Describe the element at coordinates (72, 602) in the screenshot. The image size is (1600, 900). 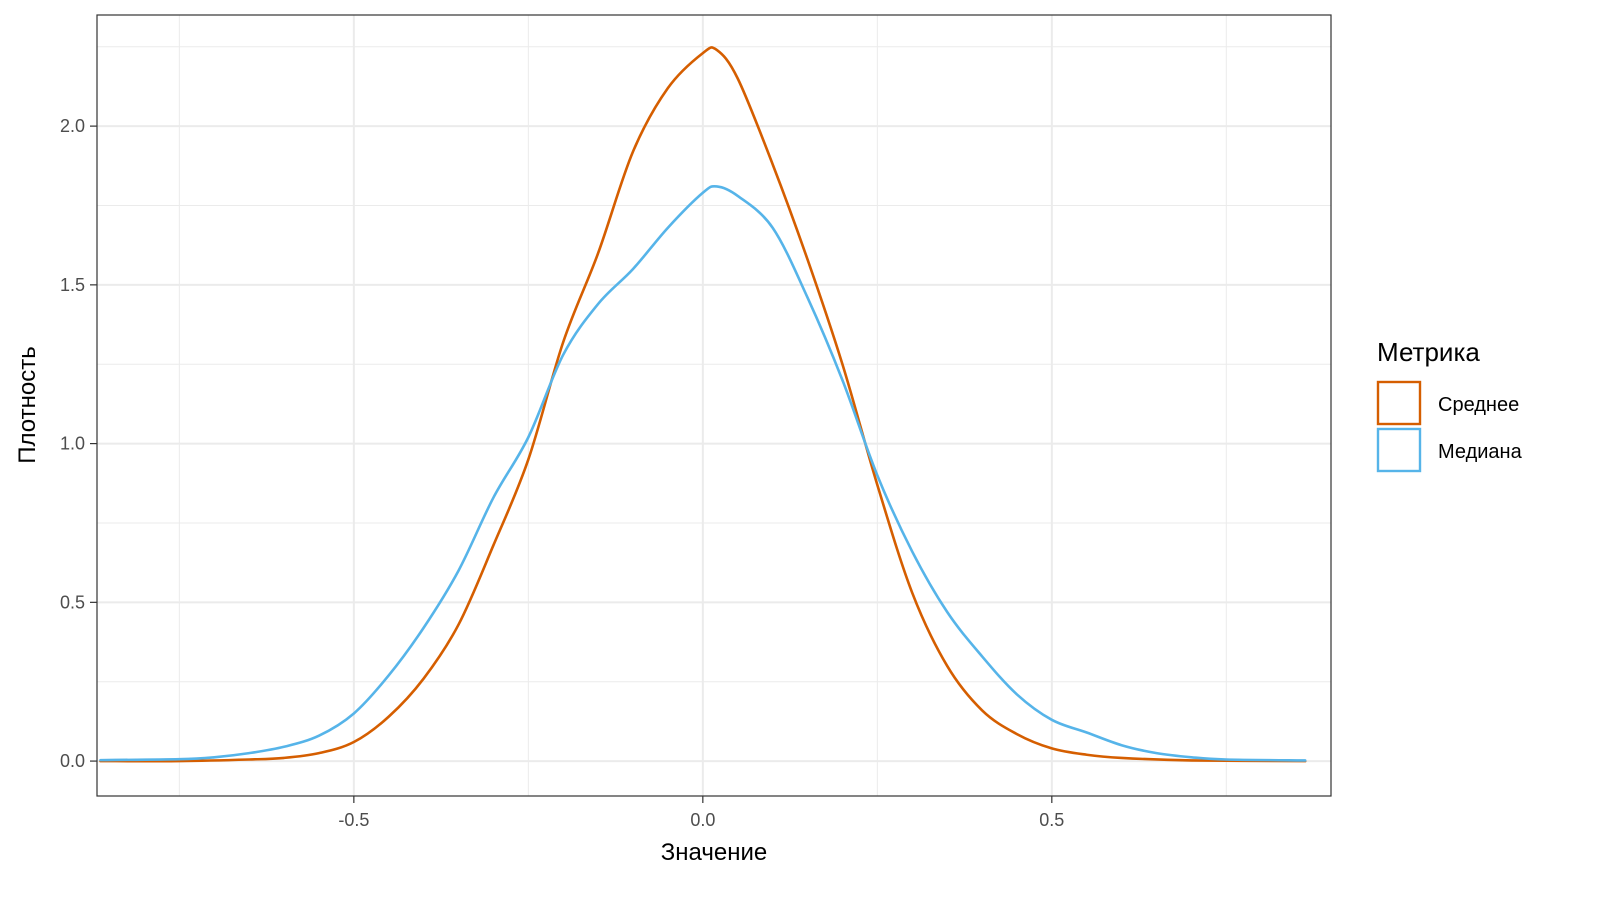
I see `y-tick-label: 0.5` at that location.